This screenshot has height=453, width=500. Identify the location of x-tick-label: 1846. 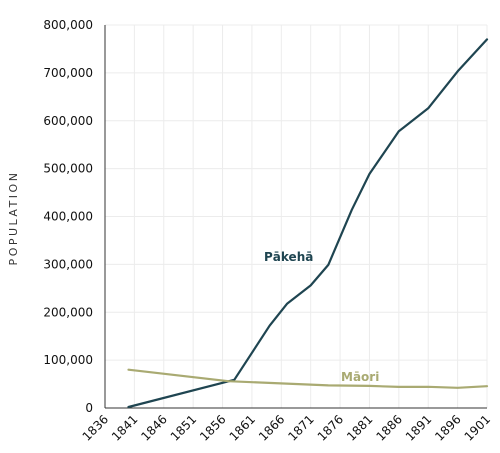
(153, 427).